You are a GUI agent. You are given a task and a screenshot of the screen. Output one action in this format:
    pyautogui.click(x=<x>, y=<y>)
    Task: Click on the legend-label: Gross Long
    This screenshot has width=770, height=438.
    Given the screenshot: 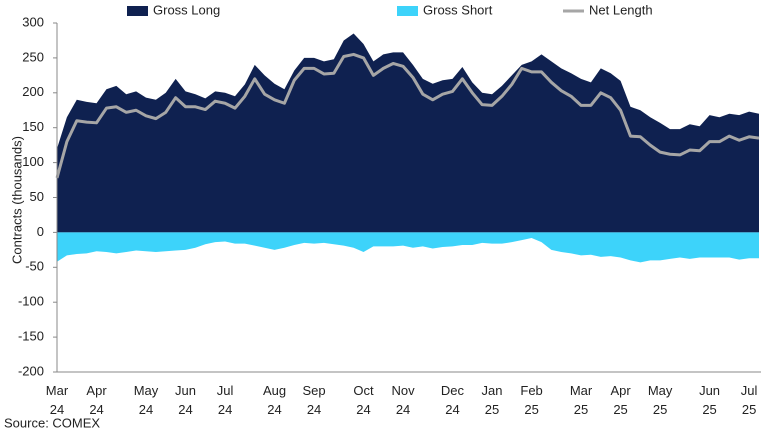 What is the action you would take?
    pyautogui.click(x=186, y=9)
    